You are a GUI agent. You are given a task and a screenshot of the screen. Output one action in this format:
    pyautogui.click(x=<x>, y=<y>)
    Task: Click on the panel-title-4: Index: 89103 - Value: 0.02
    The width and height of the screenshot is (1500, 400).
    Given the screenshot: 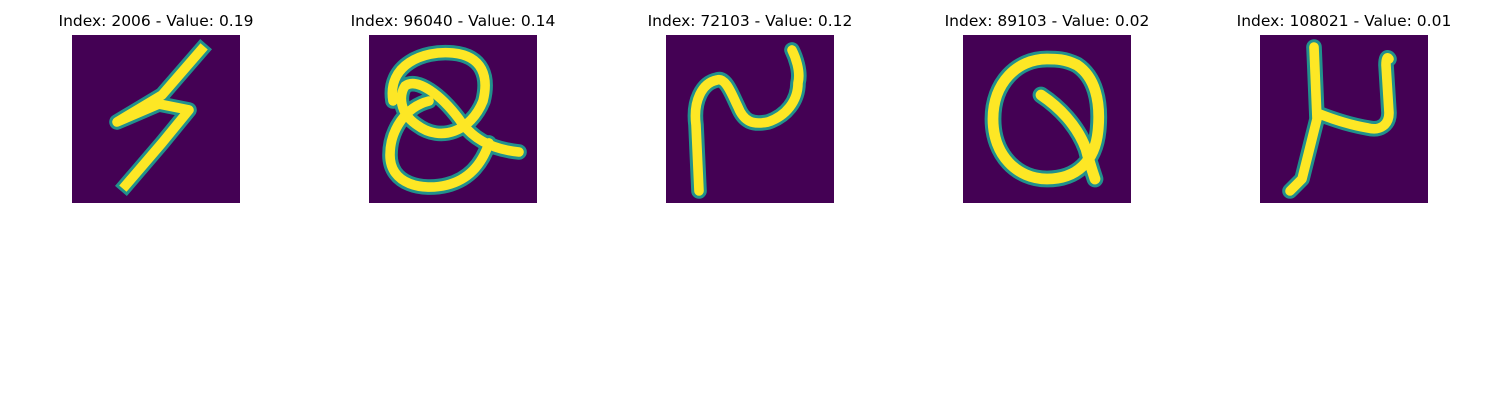 What is the action you would take?
    pyautogui.click(x=1047, y=21)
    